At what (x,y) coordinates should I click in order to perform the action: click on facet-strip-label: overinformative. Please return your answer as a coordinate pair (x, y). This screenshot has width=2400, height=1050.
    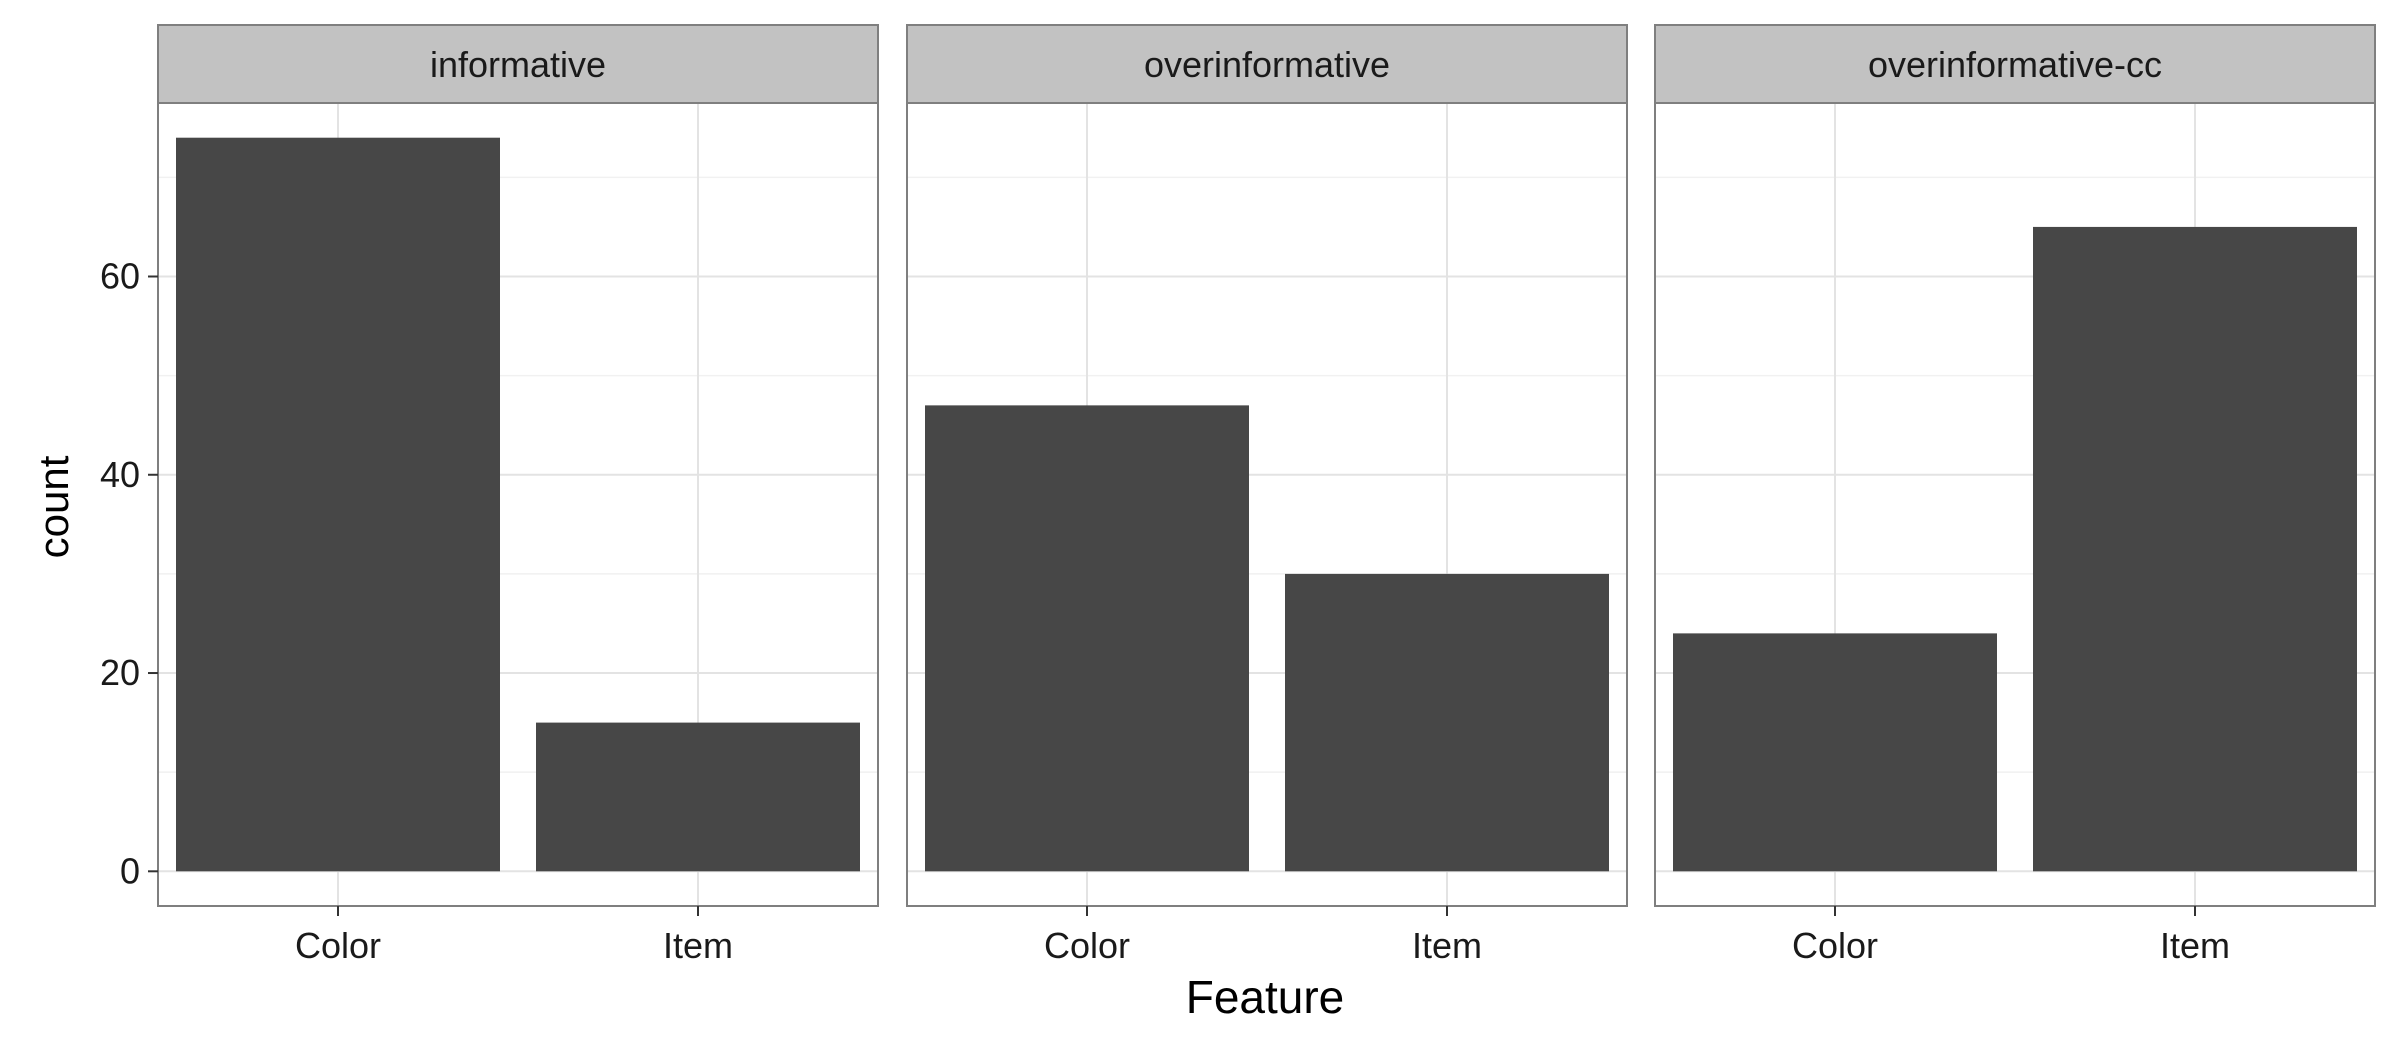
    Looking at the image, I should click on (1267, 64).